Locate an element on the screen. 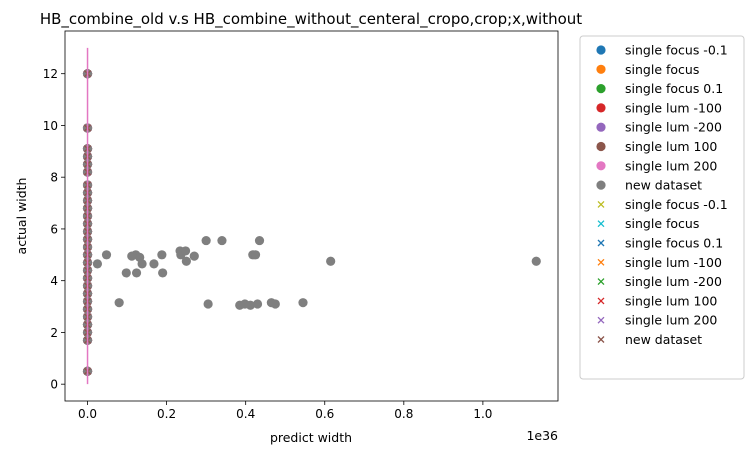 The image size is (754, 455). y-tick-label: 8 is located at coordinates (54, 178).